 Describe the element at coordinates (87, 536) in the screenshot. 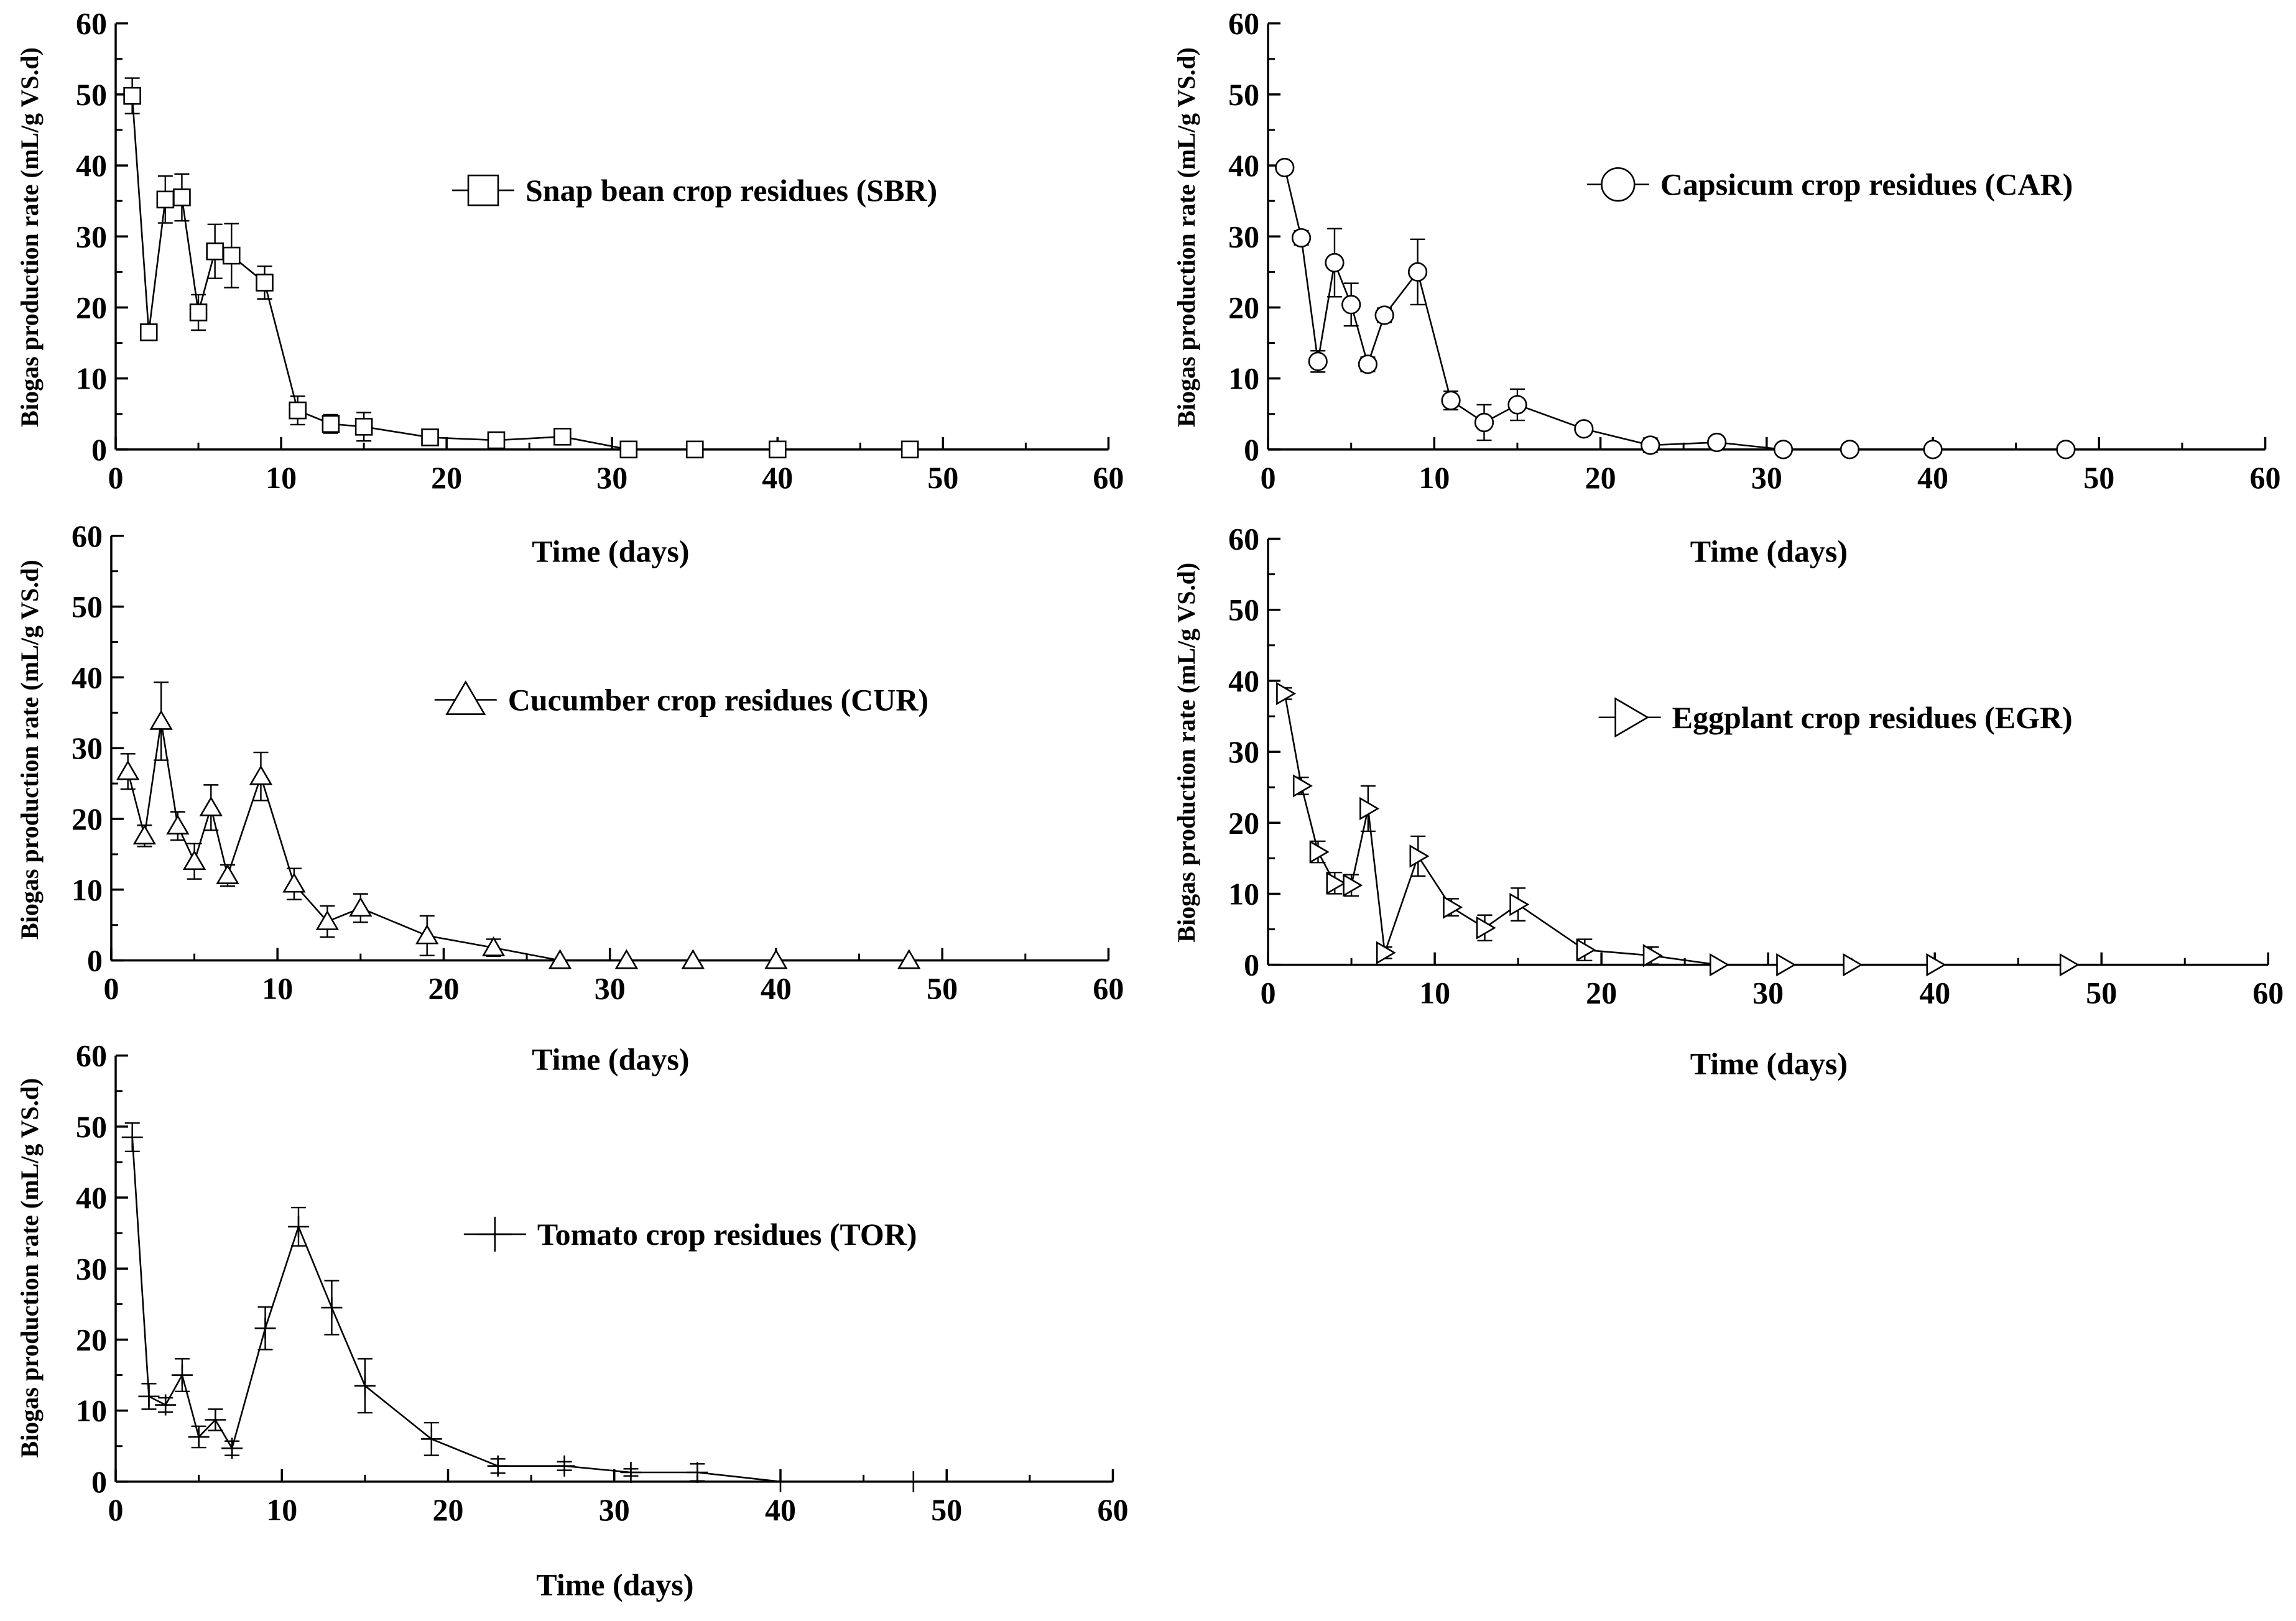

I see `y-tick-label: 60` at that location.